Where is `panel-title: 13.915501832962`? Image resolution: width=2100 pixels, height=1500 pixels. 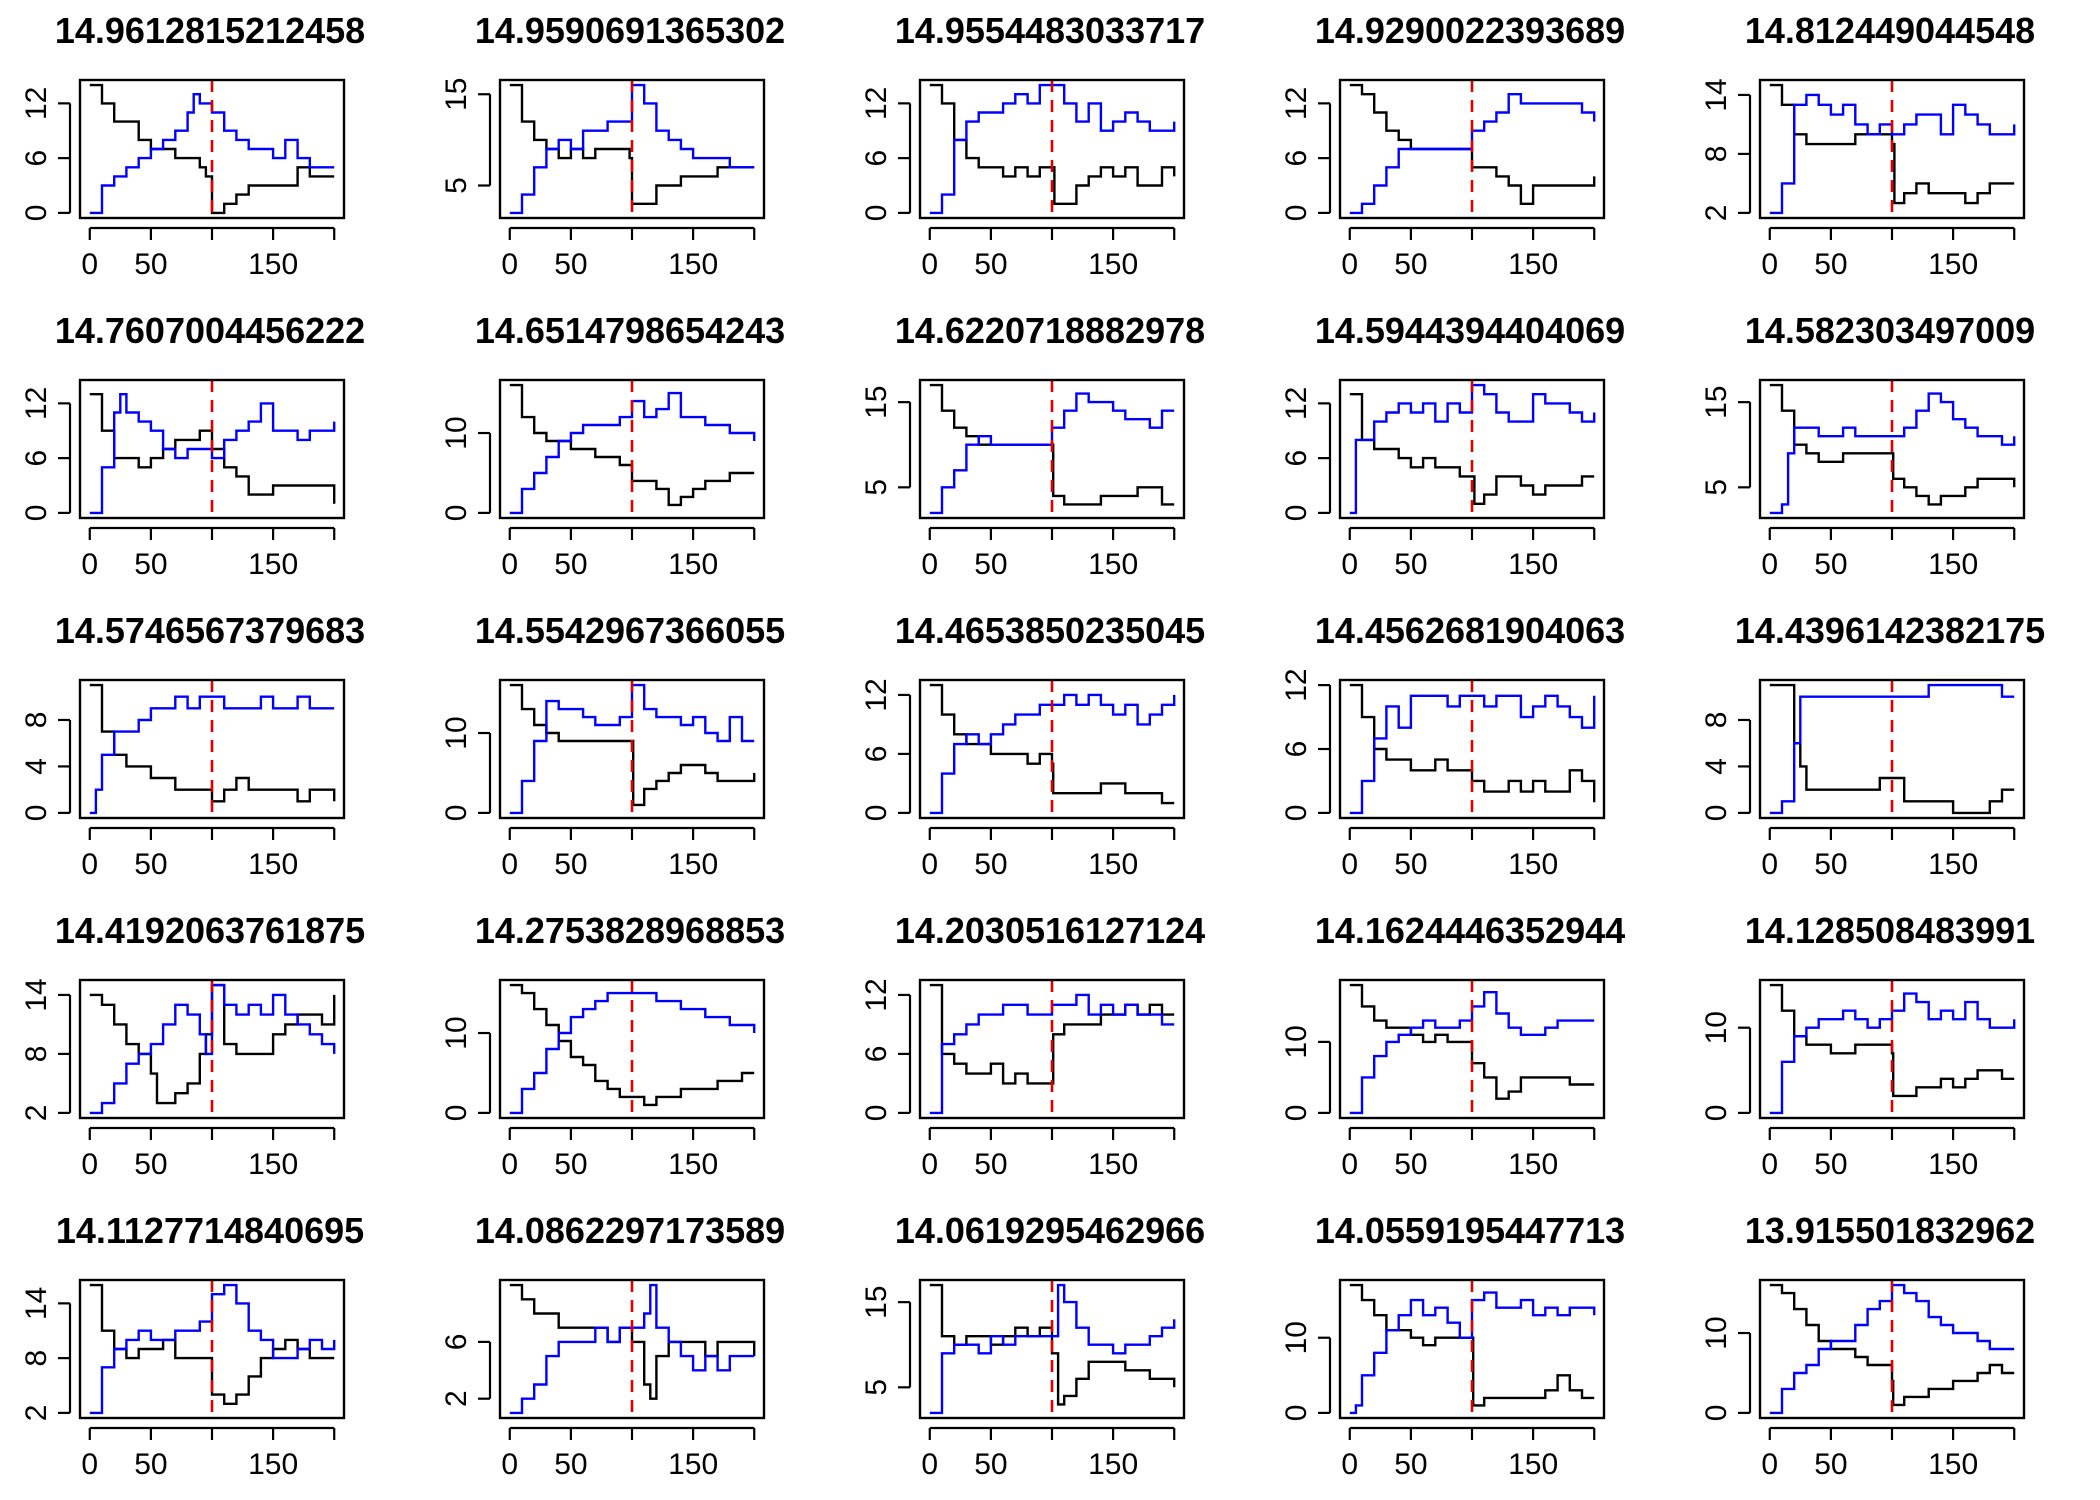 panel-title: 13.915501832962 is located at coordinates (1890, 1230).